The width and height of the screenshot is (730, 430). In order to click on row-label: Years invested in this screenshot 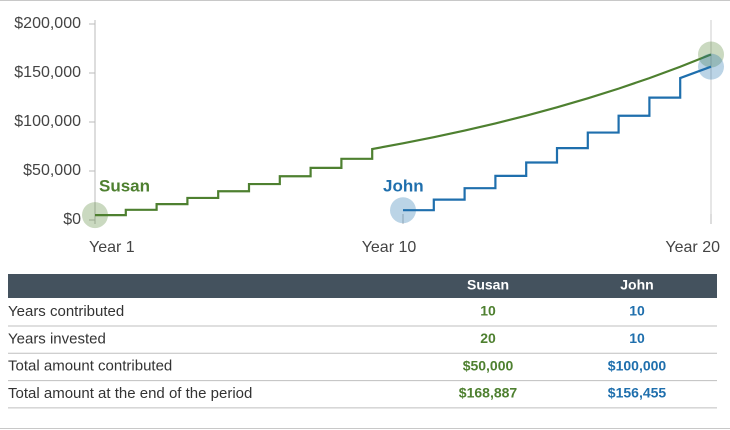, I will do `click(57, 338)`.